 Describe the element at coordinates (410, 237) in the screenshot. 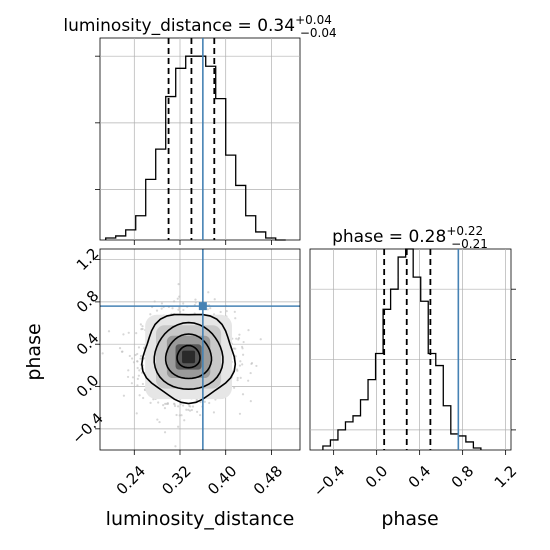

I see `panel-title-phase: phase = 0.28+0.22 −0.21` at that location.